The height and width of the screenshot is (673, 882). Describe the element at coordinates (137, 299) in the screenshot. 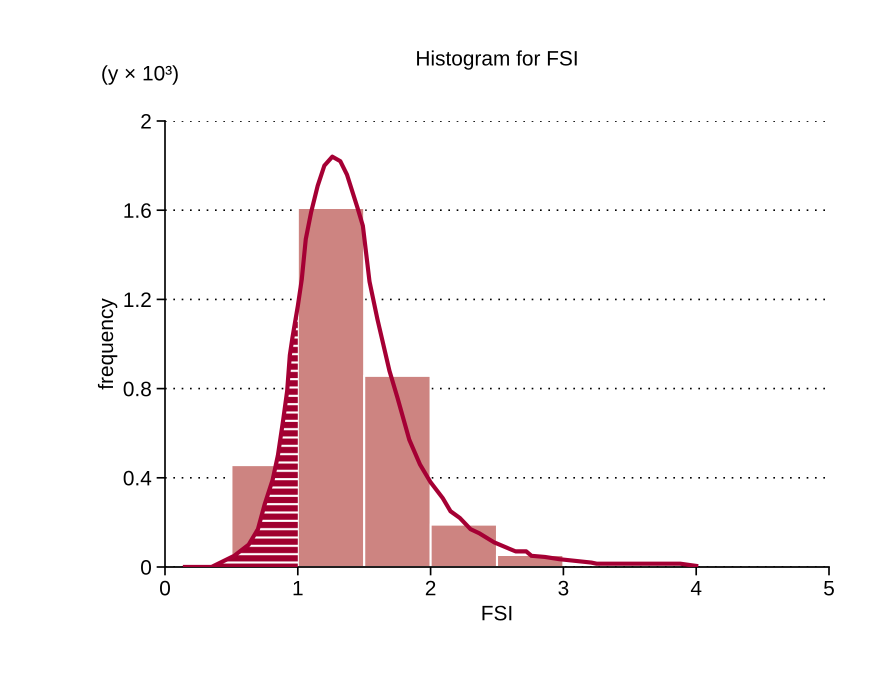

I see `y-tick-label: 1.2` at that location.